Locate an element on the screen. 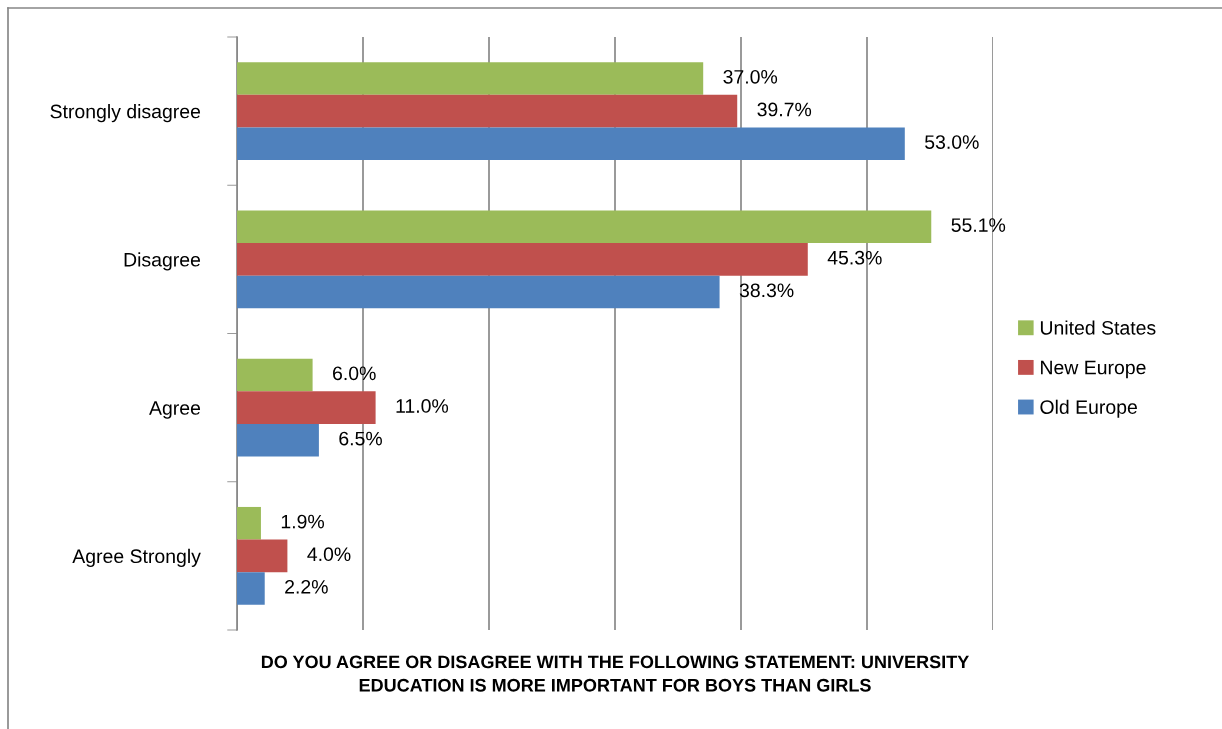  data-label: 55.1% is located at coordinates (978, 225).